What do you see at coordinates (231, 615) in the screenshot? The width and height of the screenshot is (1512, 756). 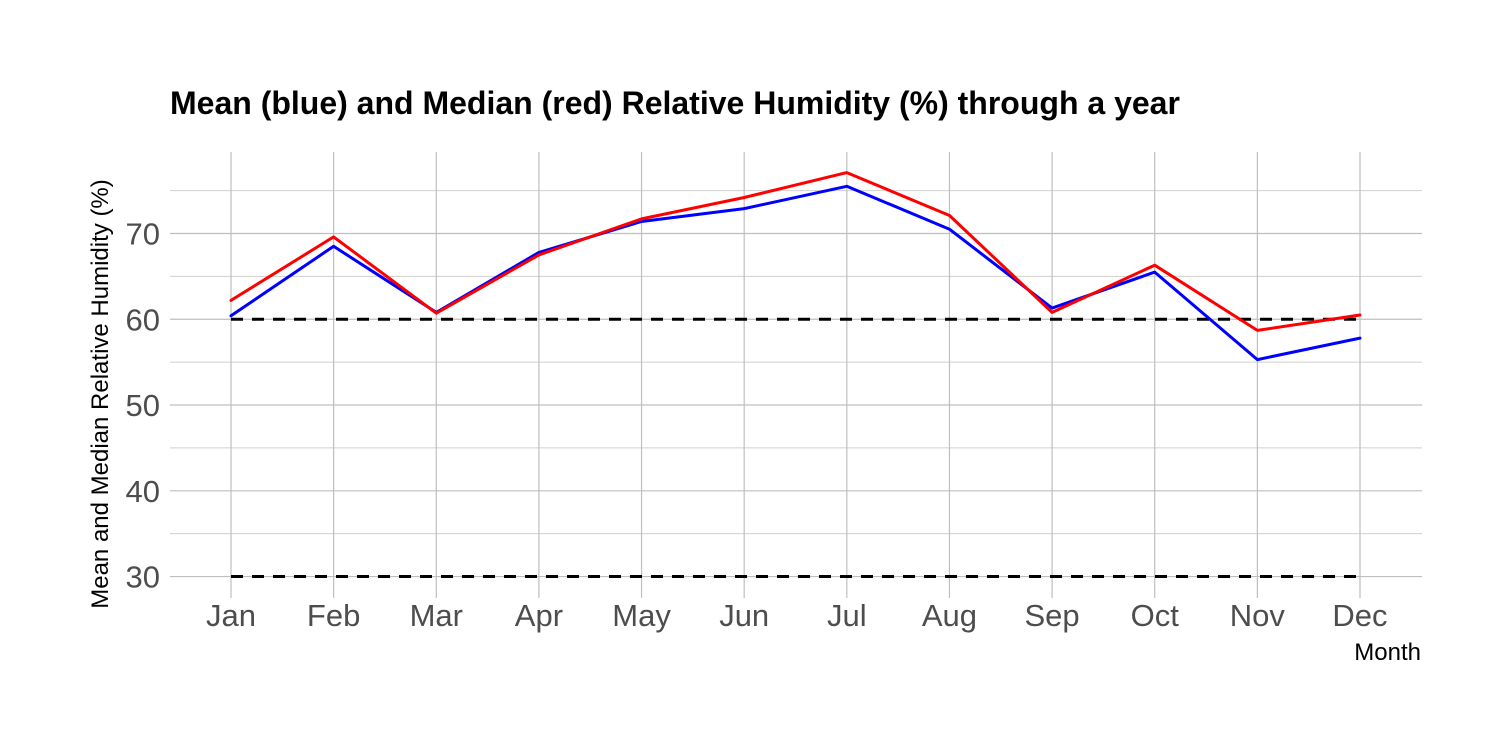 I see `x-tick-label: Jan` at bounding box center [231, 615].